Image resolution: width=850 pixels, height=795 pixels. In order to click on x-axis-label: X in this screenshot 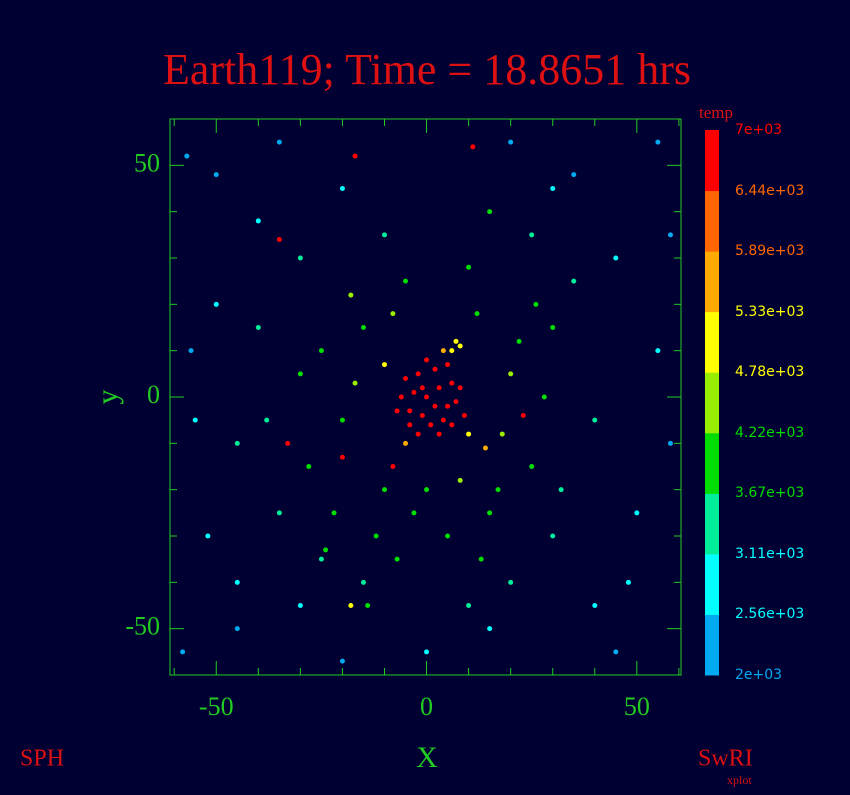, I will do `click(427, 757)`.